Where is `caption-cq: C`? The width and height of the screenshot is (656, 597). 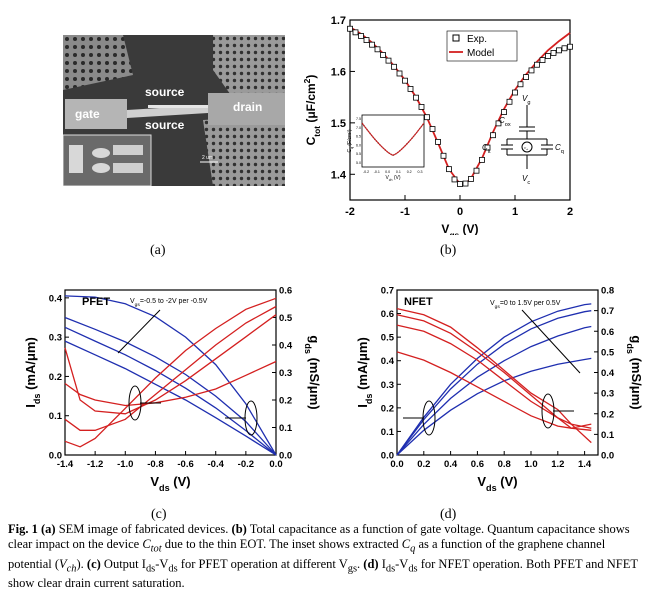
caption-cq: C is located at coordinates (406, 544).